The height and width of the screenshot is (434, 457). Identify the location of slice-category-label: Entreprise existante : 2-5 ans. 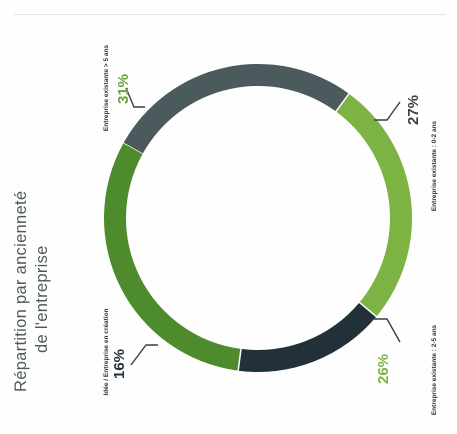
(434, 369).